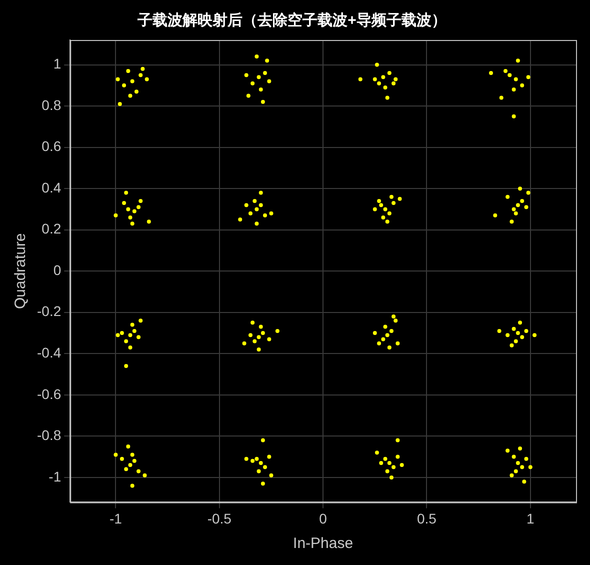 The image size is (590, 565). Describe the element at coordinates (21, 271) in the screenshot. I see `y-axis-title: Quadrature` at that location.